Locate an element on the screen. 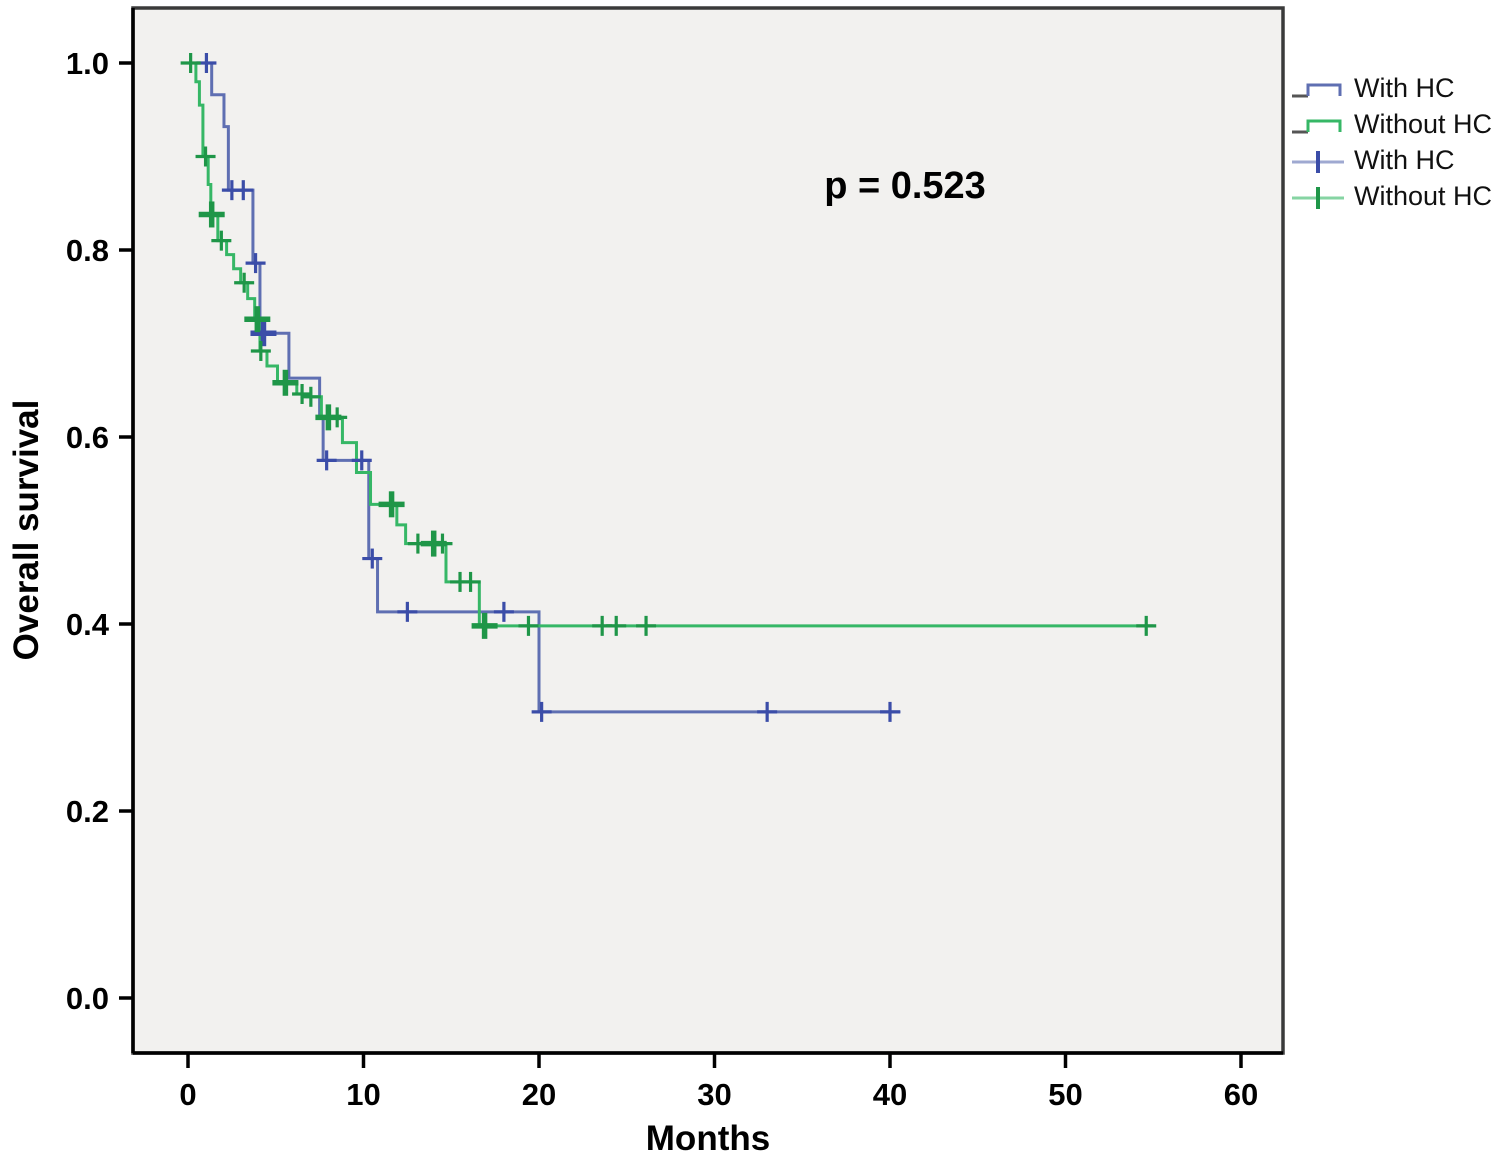 This screenshot has width=1508, height=1169. x-tick-label: 0 is located at coordinates (187, 1094).